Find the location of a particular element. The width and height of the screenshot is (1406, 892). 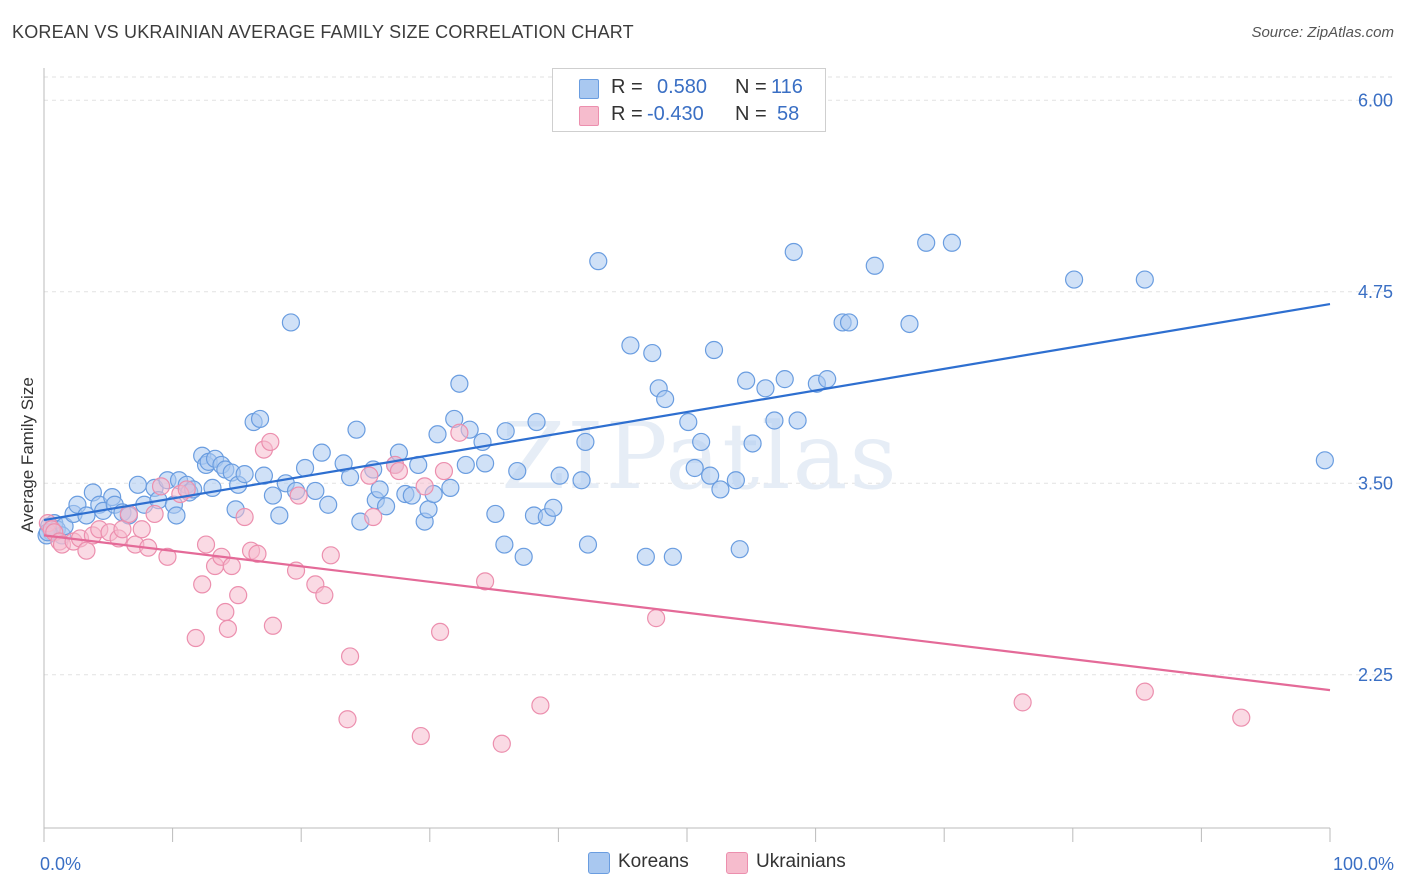

koreans-n-label: N = is located at coordinates (751, 87).